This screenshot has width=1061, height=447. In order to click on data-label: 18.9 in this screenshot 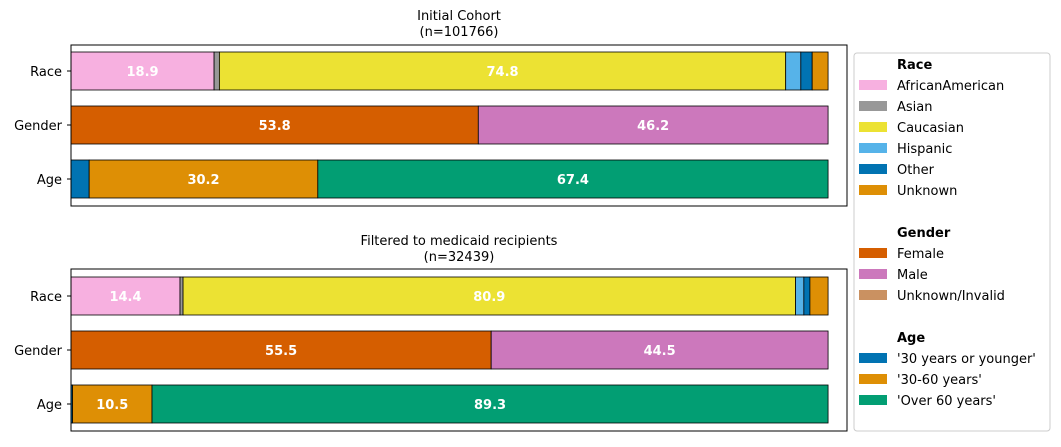, I will do `click(143, 72)`.